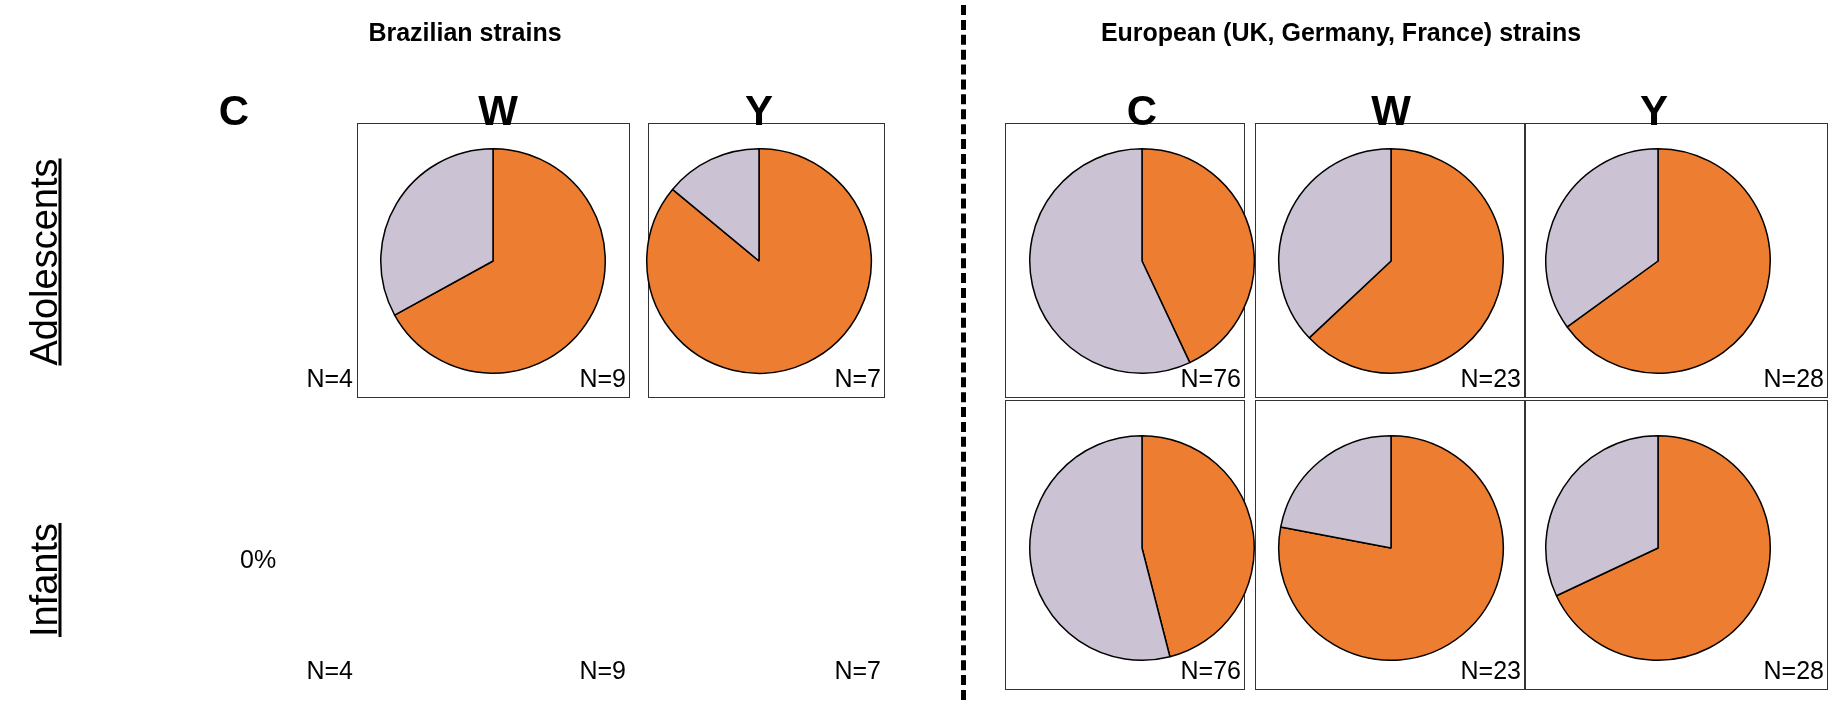 This screenshot has width=1837, height=705. Describe the element at coordinates (1341, 32) in the screenshot. I see `text: European (UK, Germany, France) strains` at that location.